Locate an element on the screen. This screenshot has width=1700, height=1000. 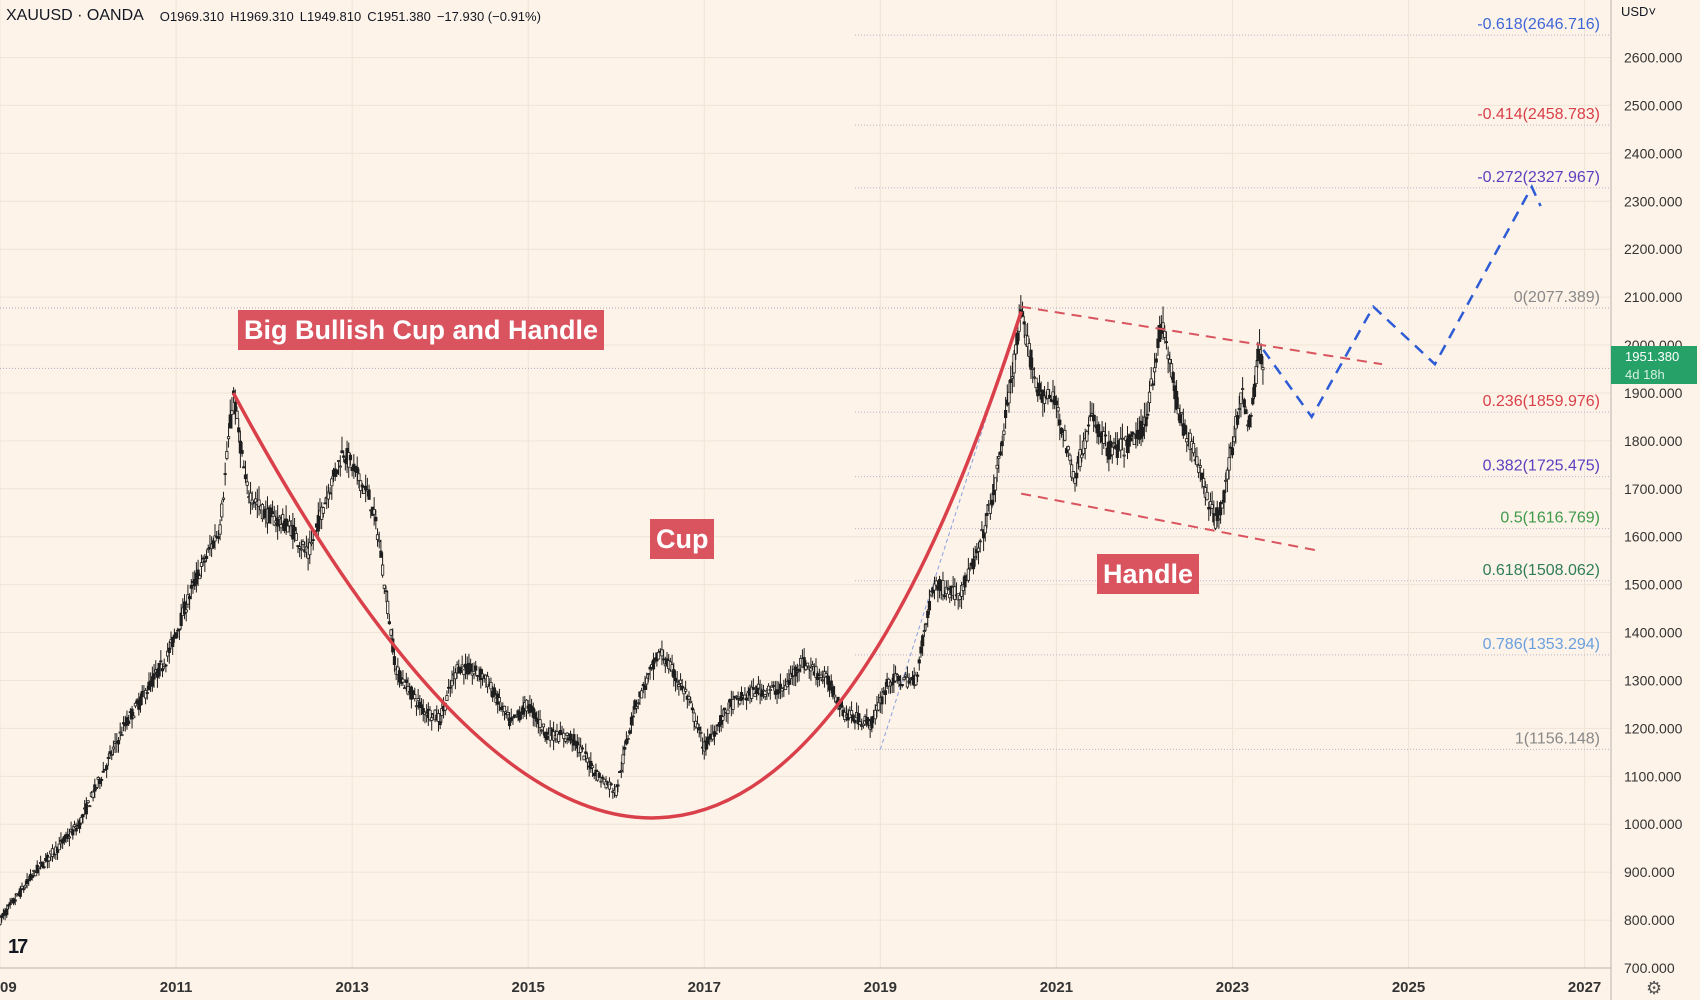
pattern-title-label: Big Bullish Cup and Handle is located at coordinates (421, 330).